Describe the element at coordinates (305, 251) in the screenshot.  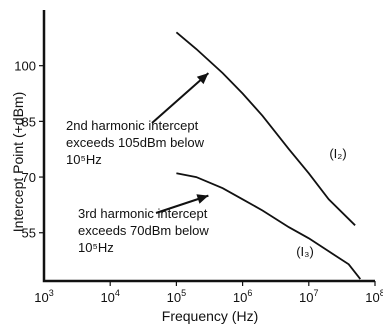
I see `series-label-2: (I₃)` at that location.